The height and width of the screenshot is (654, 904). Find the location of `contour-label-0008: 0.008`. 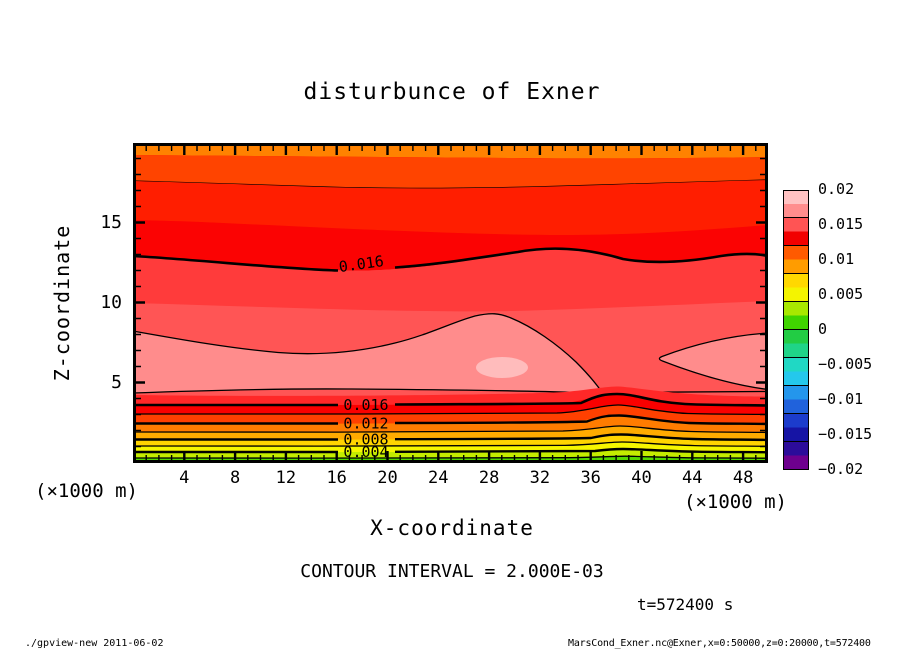

contour-label-0008: 0.008 is located at coordinates (365, 440).